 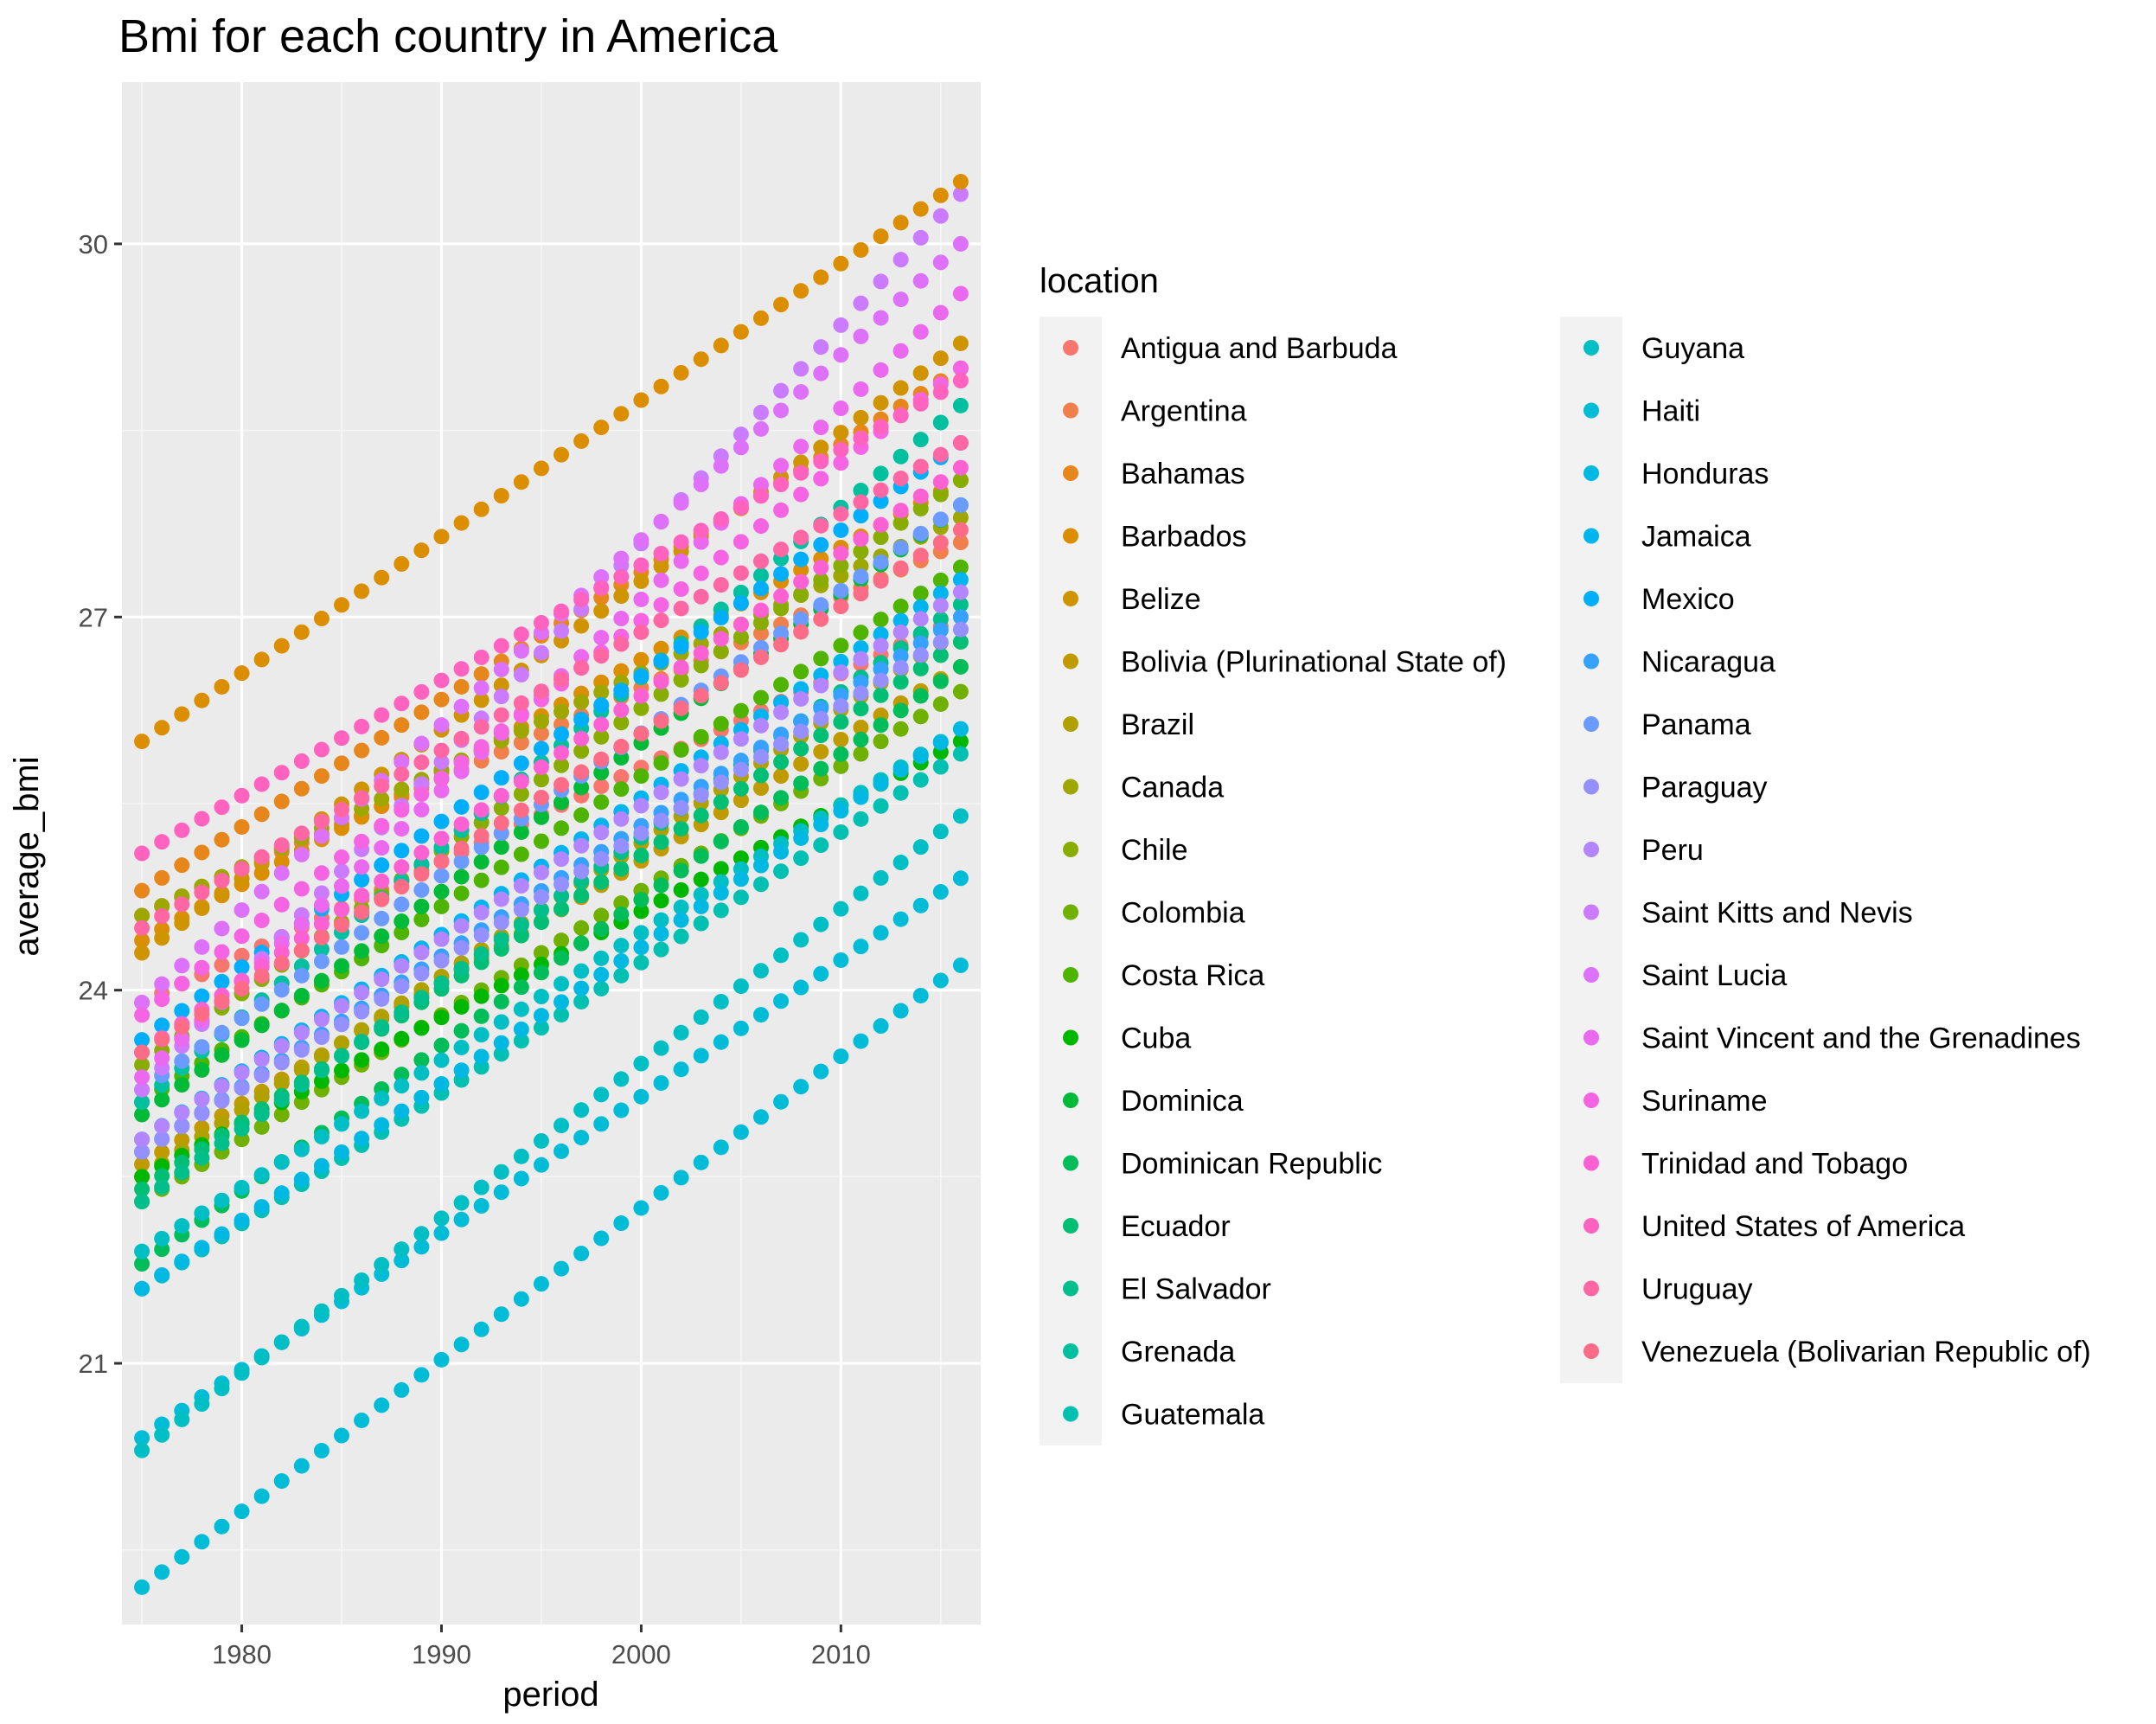 What do you see at coordinates (93, 1364) in the screenshot?
I see `y-tick-label: 21` at bounding box center [93, 1364].